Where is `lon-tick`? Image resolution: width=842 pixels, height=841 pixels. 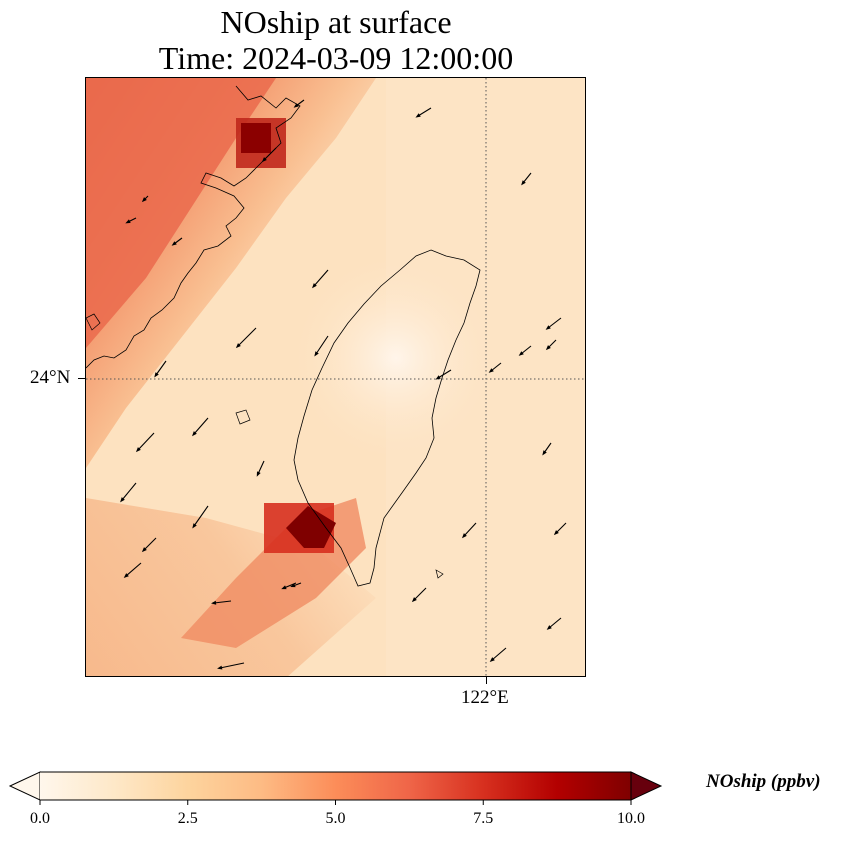 lon-tick is located at coordinates (486, 680).